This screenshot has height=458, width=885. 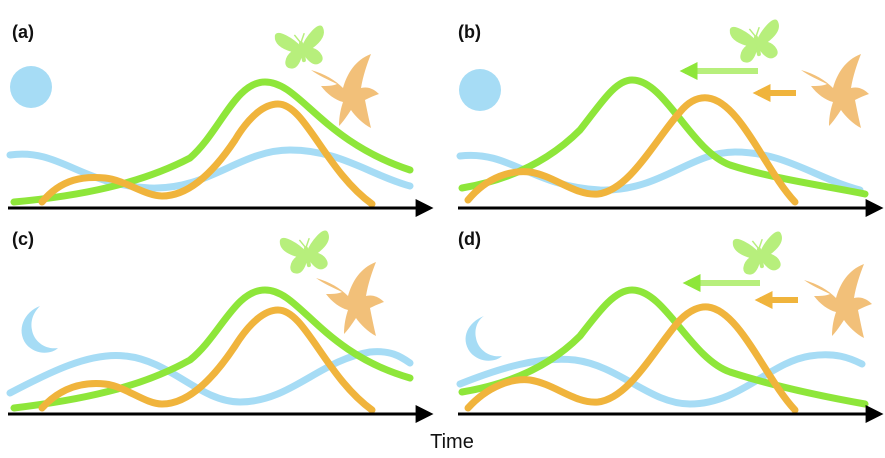 What do you see at coordinates (452, 442) in the screenshot?
I see `x-axis-label: Time` at bounding box center [452, 442].